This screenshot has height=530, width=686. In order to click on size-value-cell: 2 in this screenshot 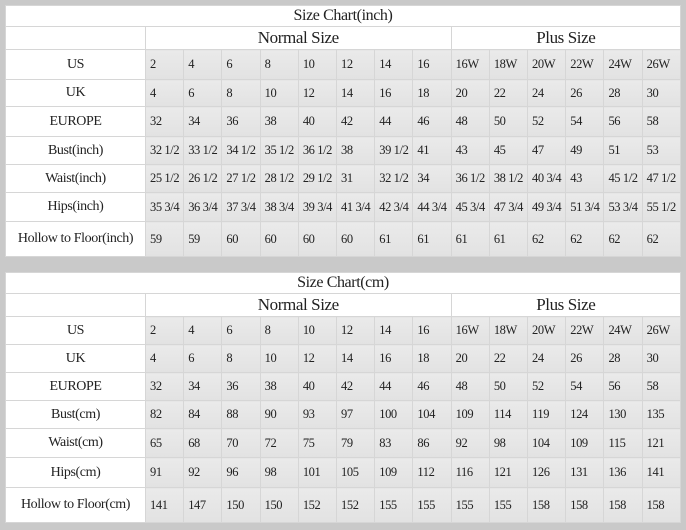, I will do `click(164, 330)`.